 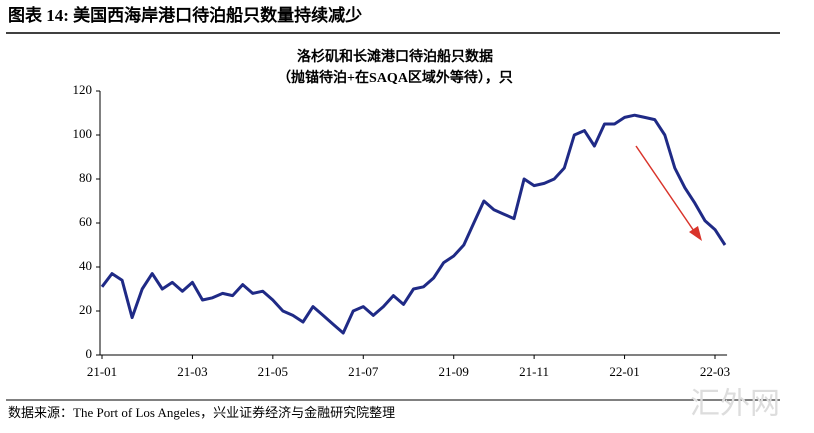 I want to click on trend-arrow-head, so click(x=695, y=233).